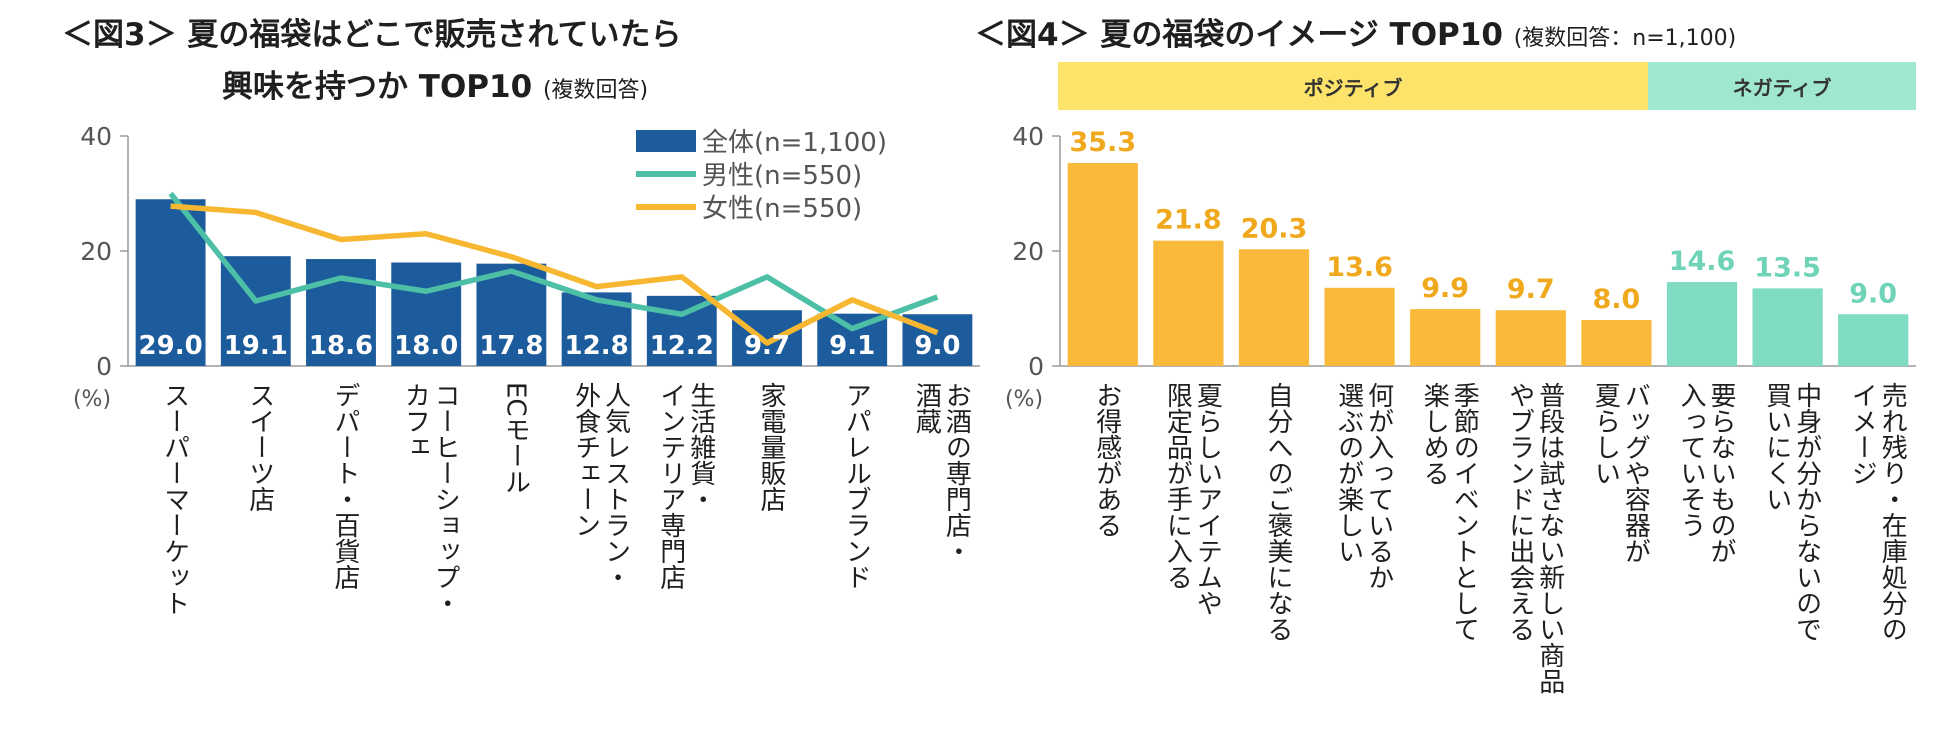 The height and width of the screenshot is (746, 1950). What do you see at coordinates (616, 486) in the screenshot?
I see `figure3-category-label: 人気レストラン・` at bounding box center [616, 486].